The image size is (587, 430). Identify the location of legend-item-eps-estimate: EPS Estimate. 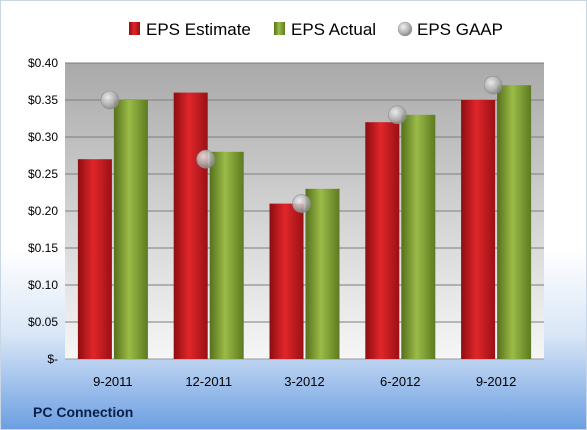
(190, 29).